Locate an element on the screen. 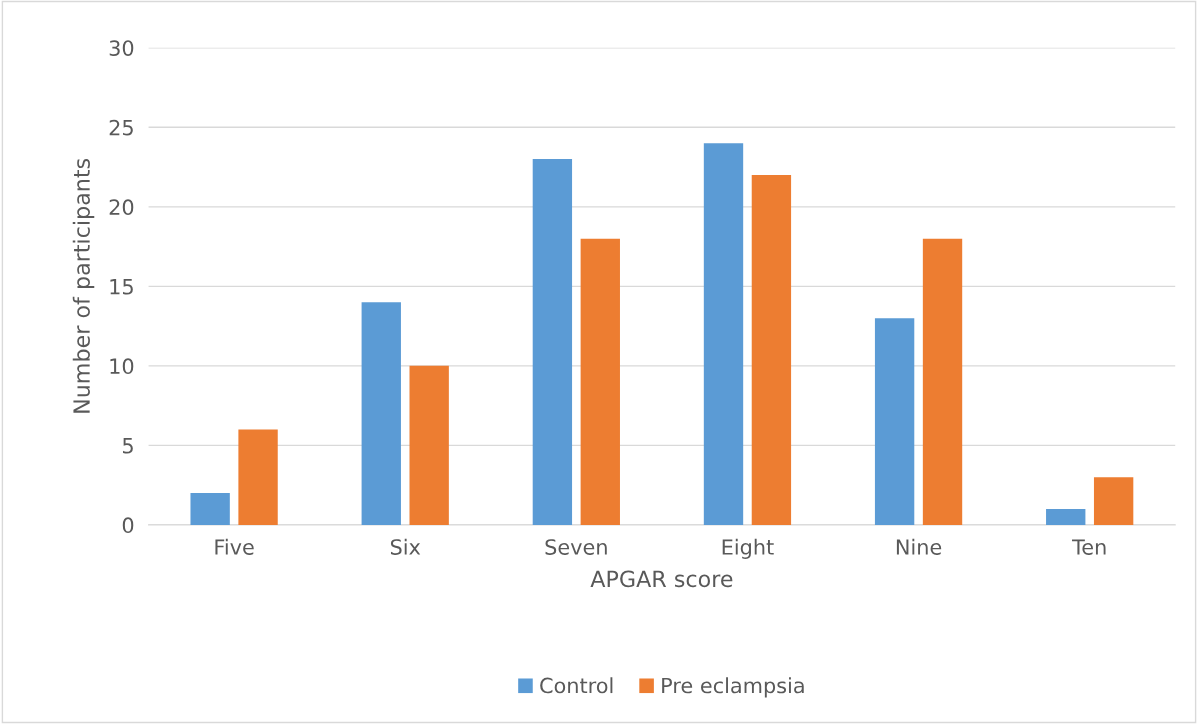 The height and width of the screenshot is (724, 1198). legend-label: Control is located at coordinates (576, 685).